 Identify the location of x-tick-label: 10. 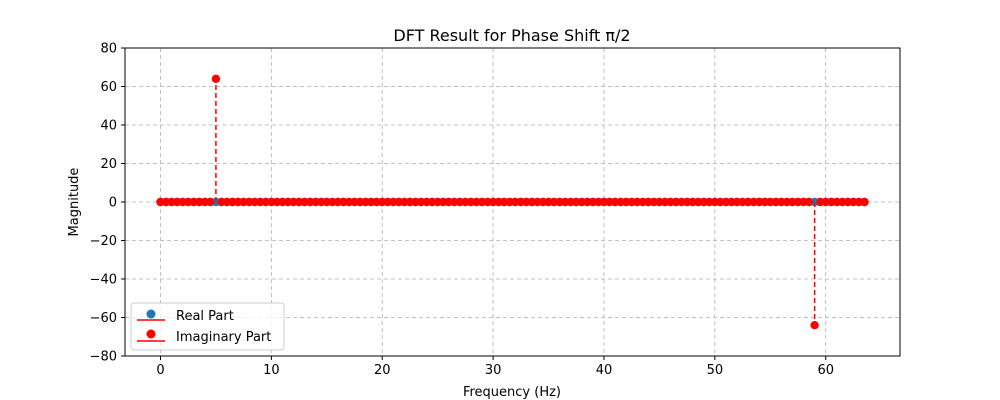
(271, 370).